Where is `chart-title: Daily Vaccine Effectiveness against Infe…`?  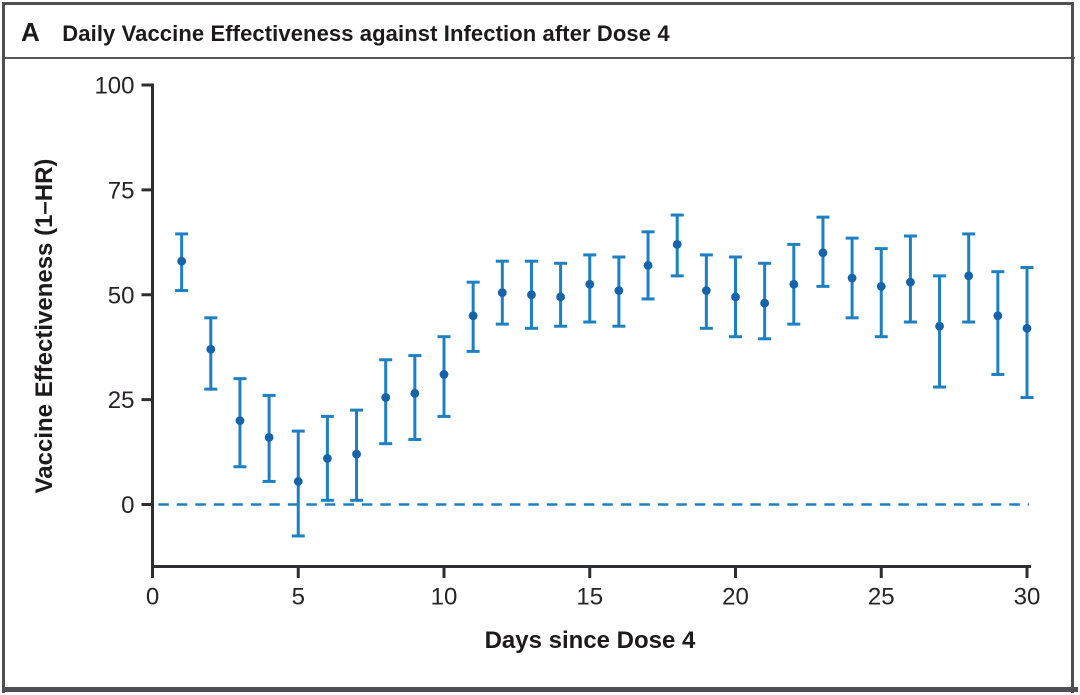
chart-title: Daily Vaccine Effectiveness against Infe… is located at coordinates (366, 33).